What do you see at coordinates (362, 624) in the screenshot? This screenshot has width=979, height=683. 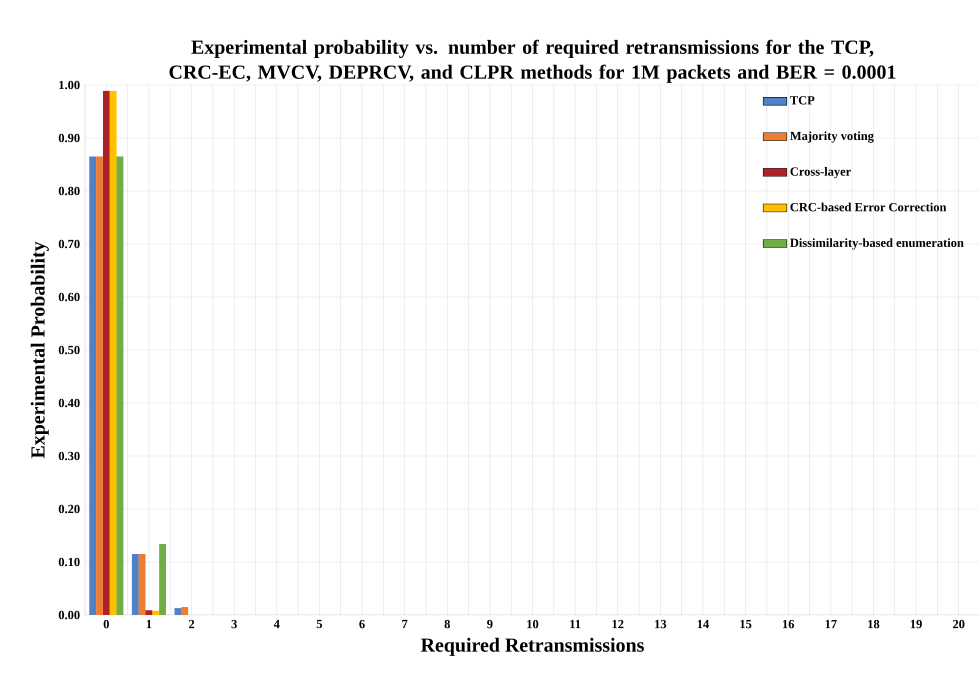 I see `x-tick-label: 6` at bounding box center [362, 624].